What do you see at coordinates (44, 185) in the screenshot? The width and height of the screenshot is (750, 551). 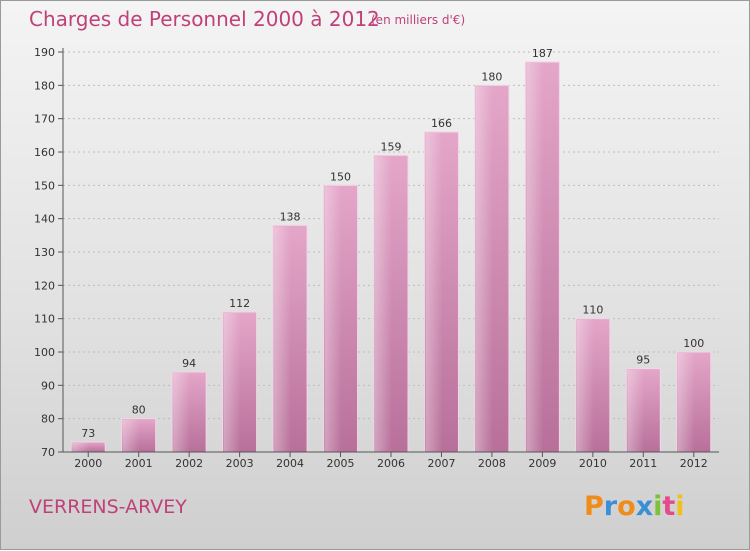 I see `y-tick-label: 150` at bounding box center [44, 185].